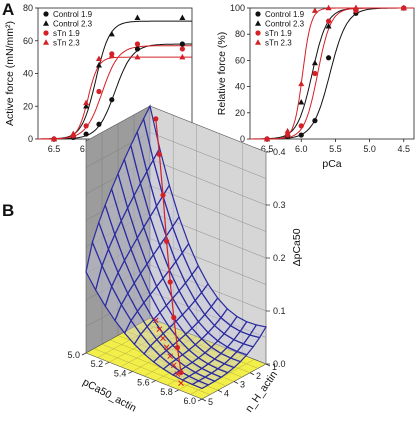 The height and width of the screenshot is (441, 416). I want to click on x-tick-label: 5.4, so click(120, 373).